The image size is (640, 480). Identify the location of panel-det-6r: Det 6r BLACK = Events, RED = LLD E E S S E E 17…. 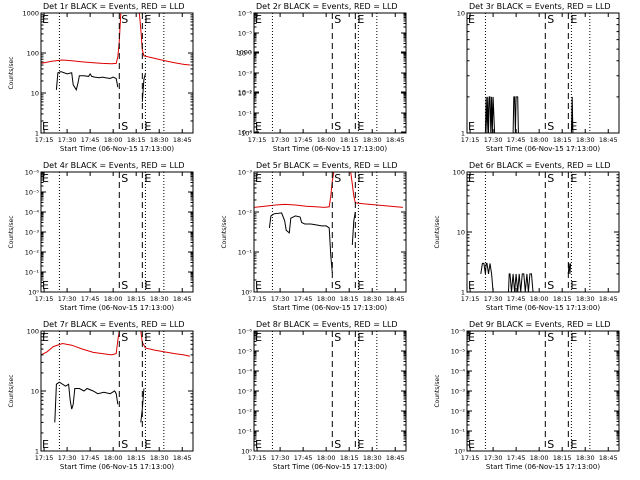
(527, 236).